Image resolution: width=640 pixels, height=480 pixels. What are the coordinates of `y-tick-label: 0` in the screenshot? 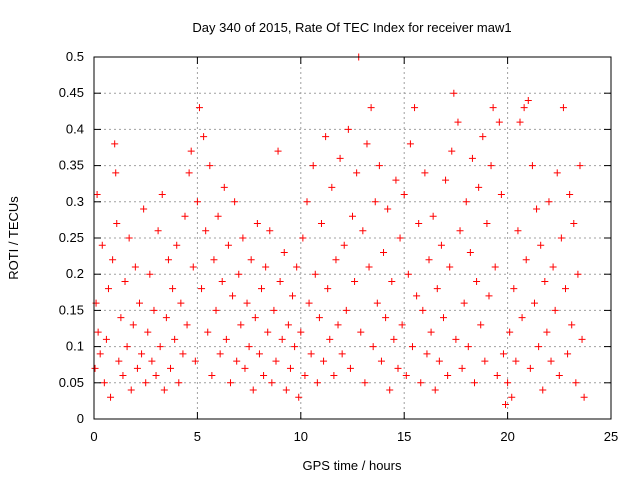 It's located at (80, 418).